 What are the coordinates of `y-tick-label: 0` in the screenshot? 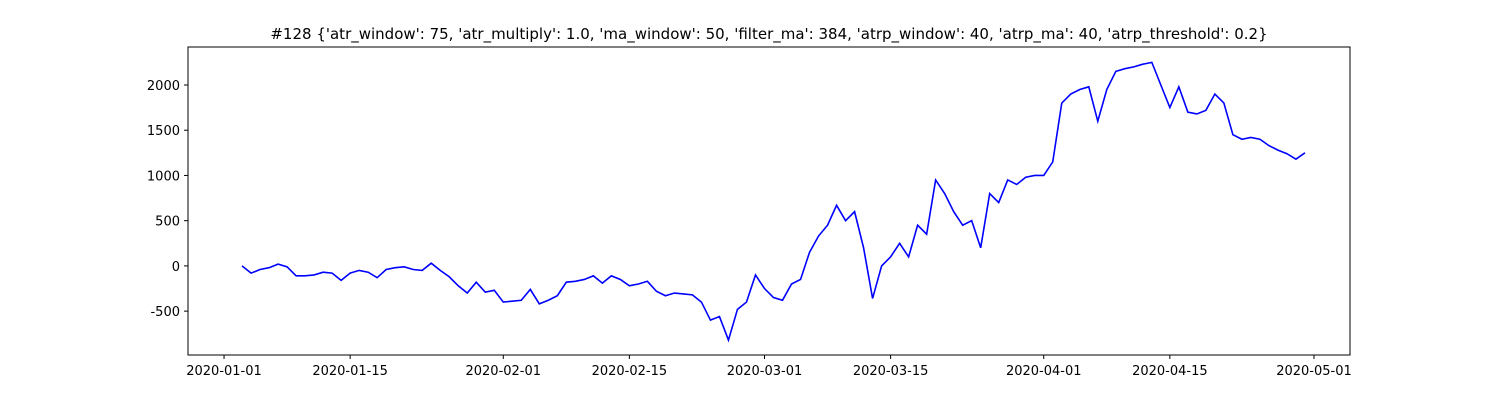 It's located at (176, 267).